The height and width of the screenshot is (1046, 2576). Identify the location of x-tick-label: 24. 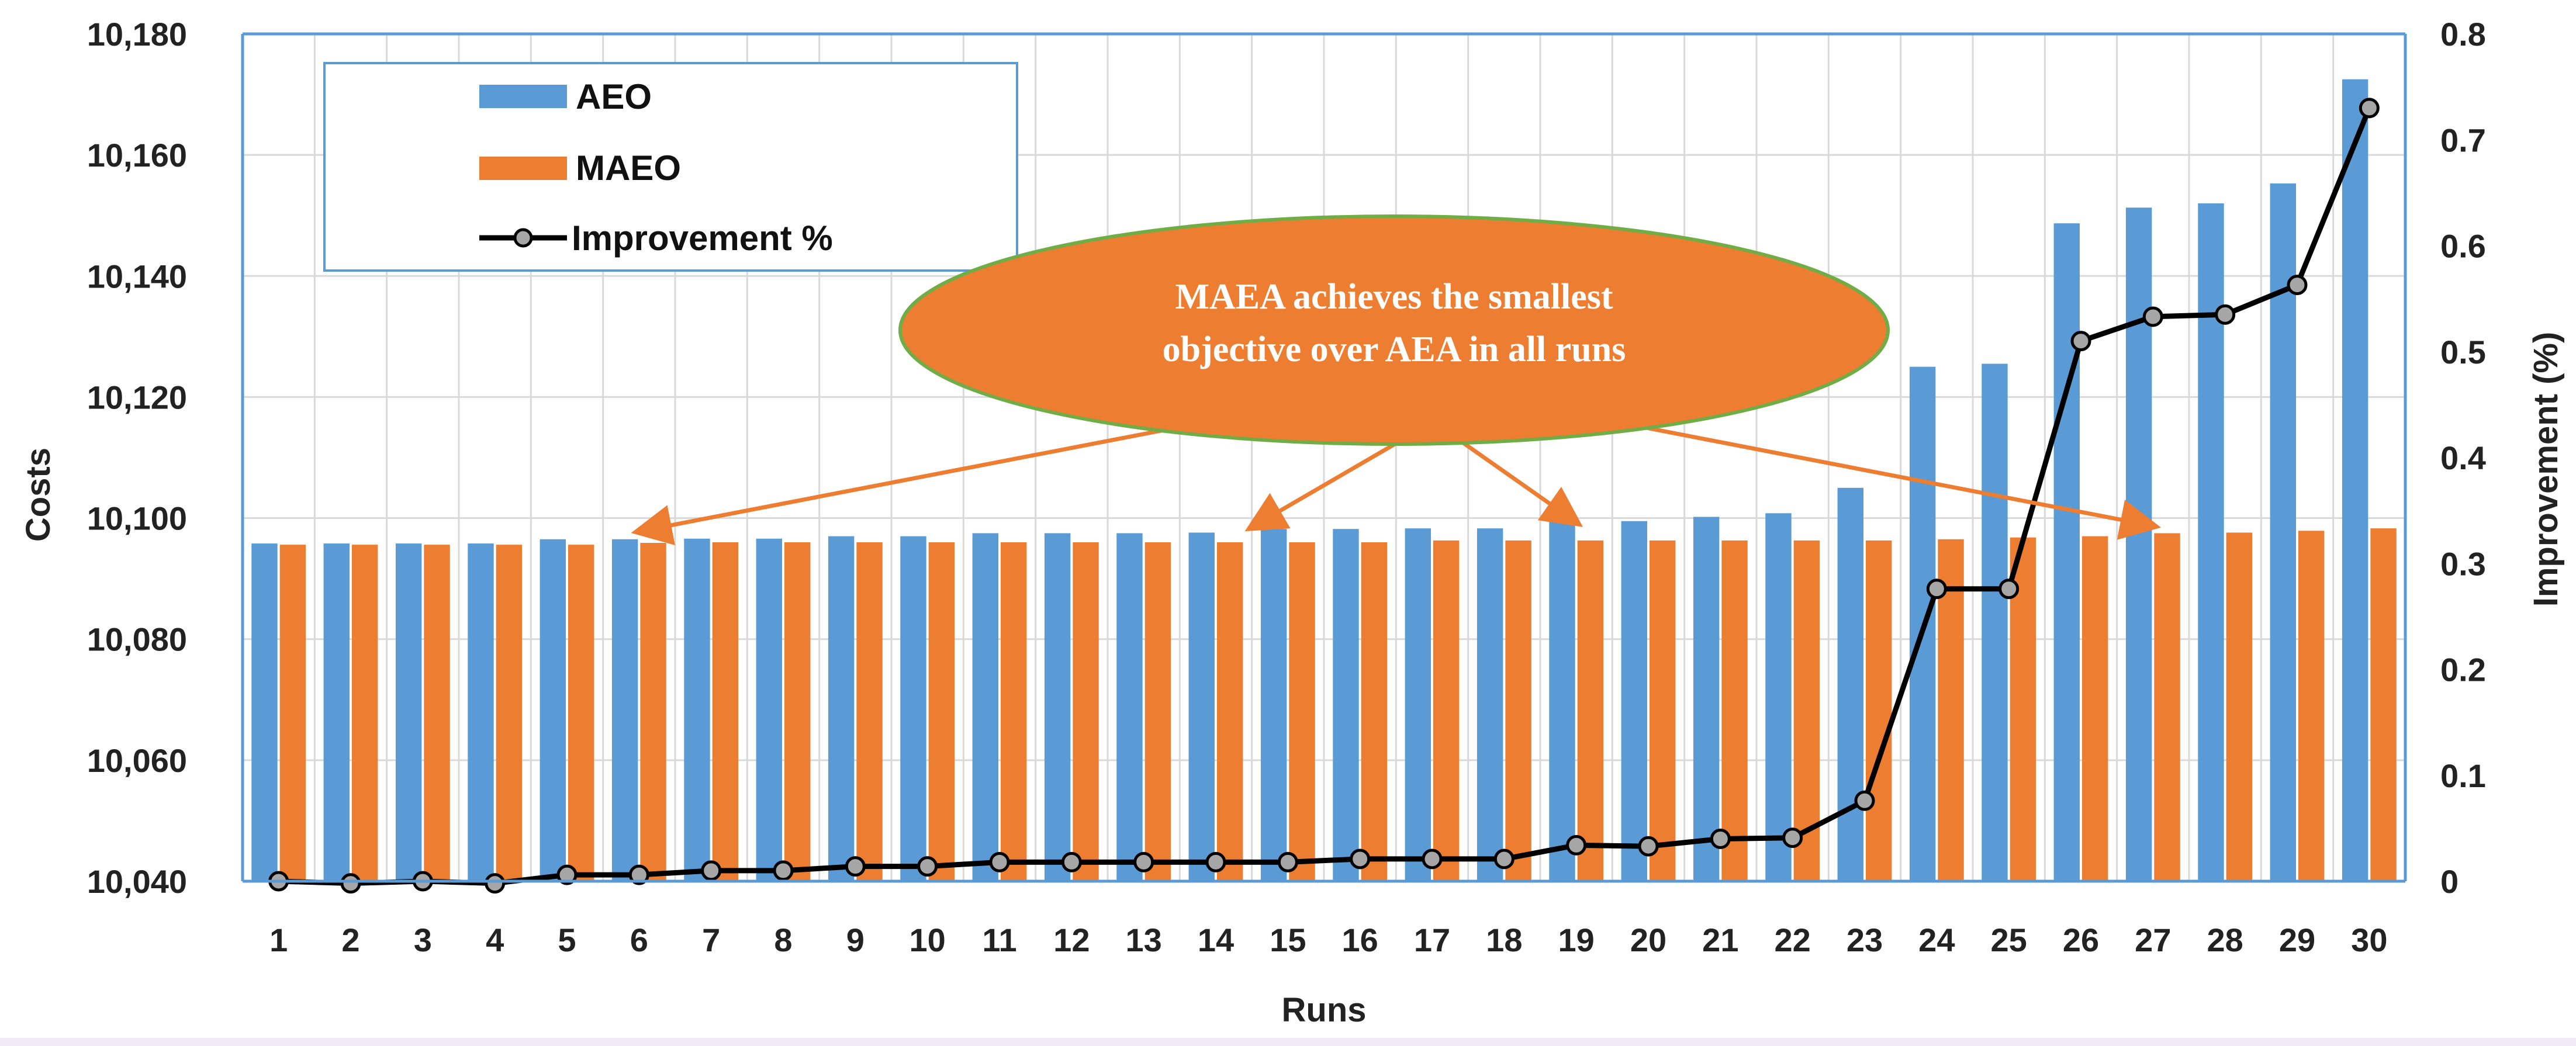
(1936, 940).